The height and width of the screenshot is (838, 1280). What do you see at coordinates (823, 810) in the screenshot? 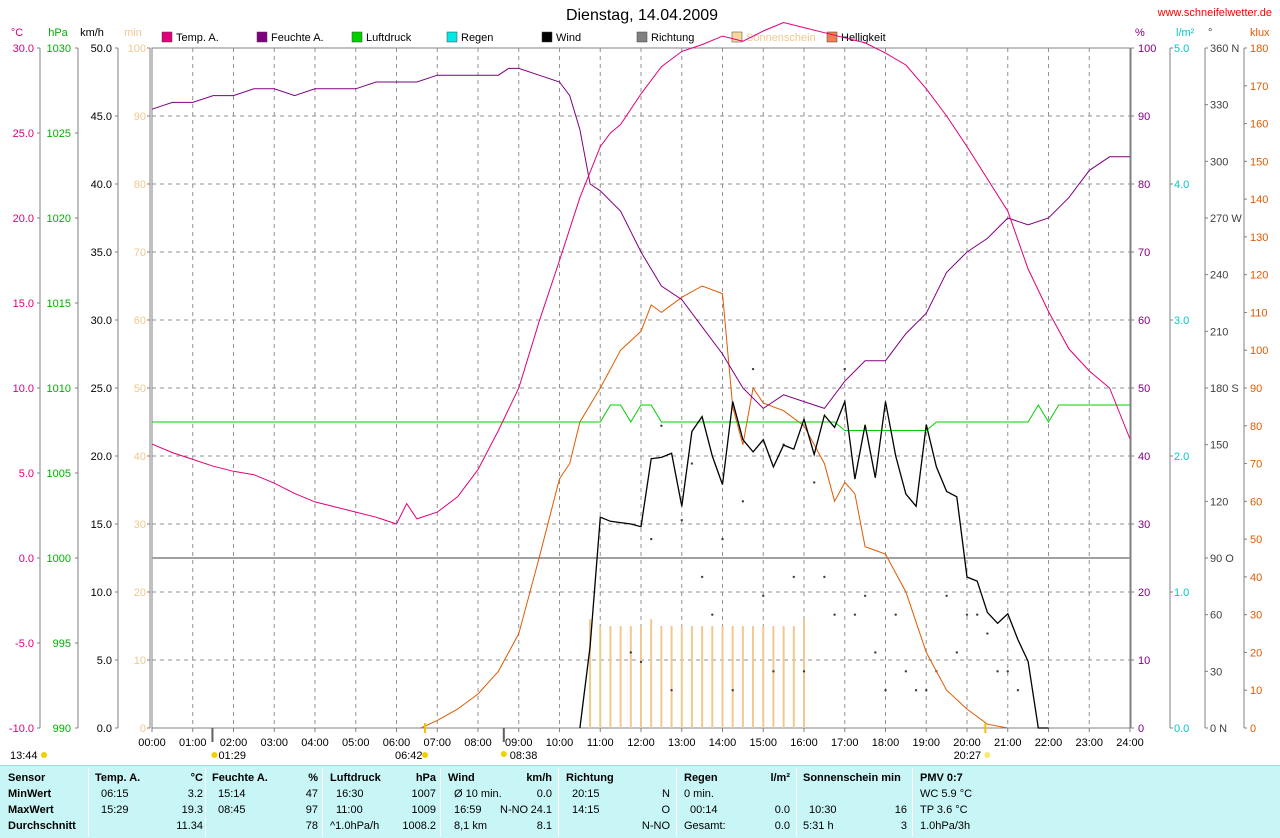
I see `sunshine-max-time: 10:30` at bounding box center [823, 810].